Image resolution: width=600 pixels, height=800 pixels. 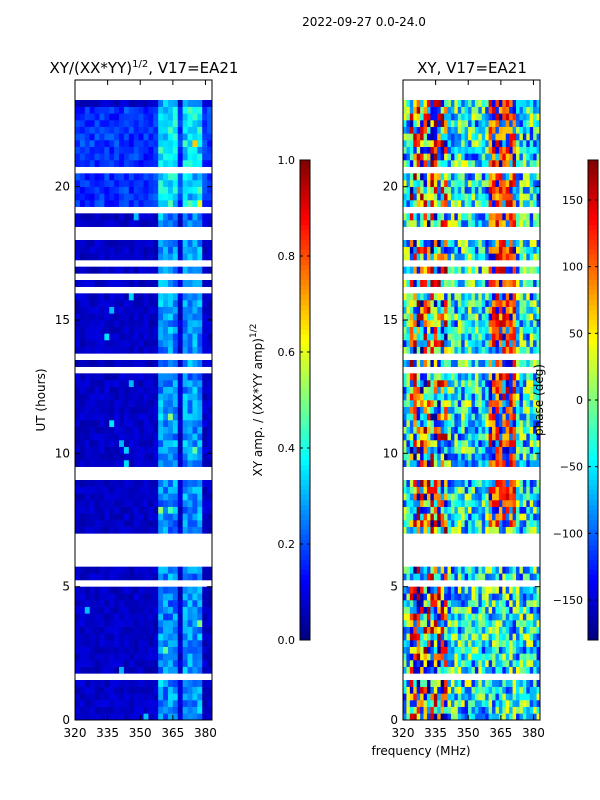 I want to click on colorbar-segment, so click(x=305, y=473).